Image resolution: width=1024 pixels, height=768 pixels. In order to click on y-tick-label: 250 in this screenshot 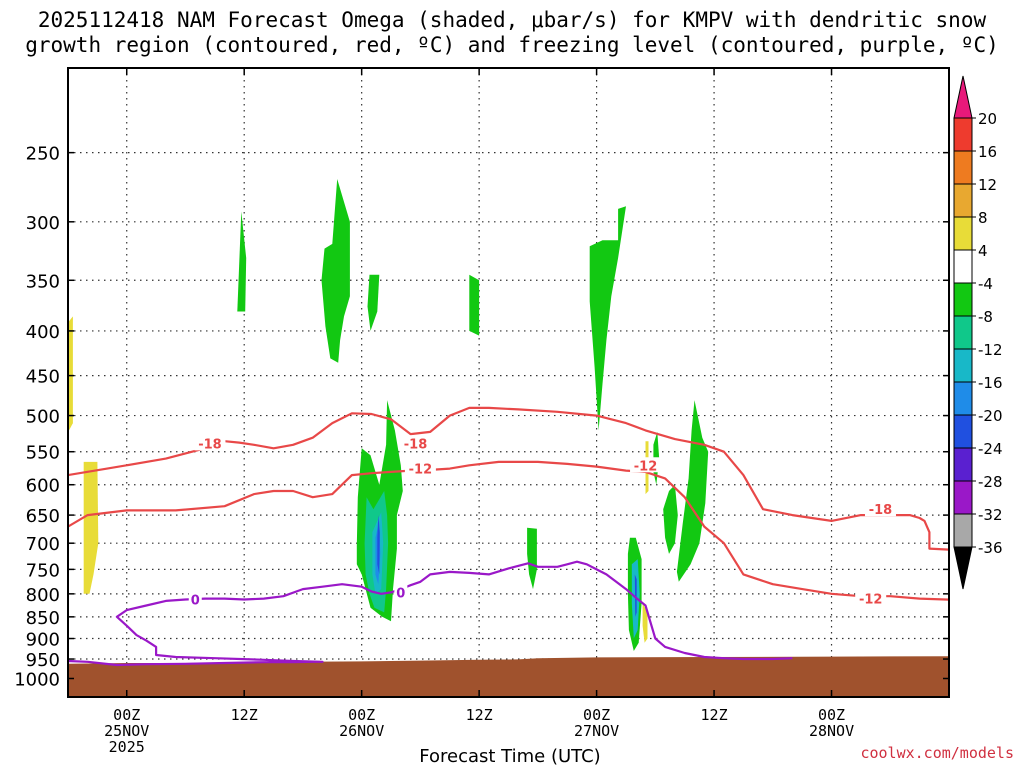, I will do `click(43, 154)`.